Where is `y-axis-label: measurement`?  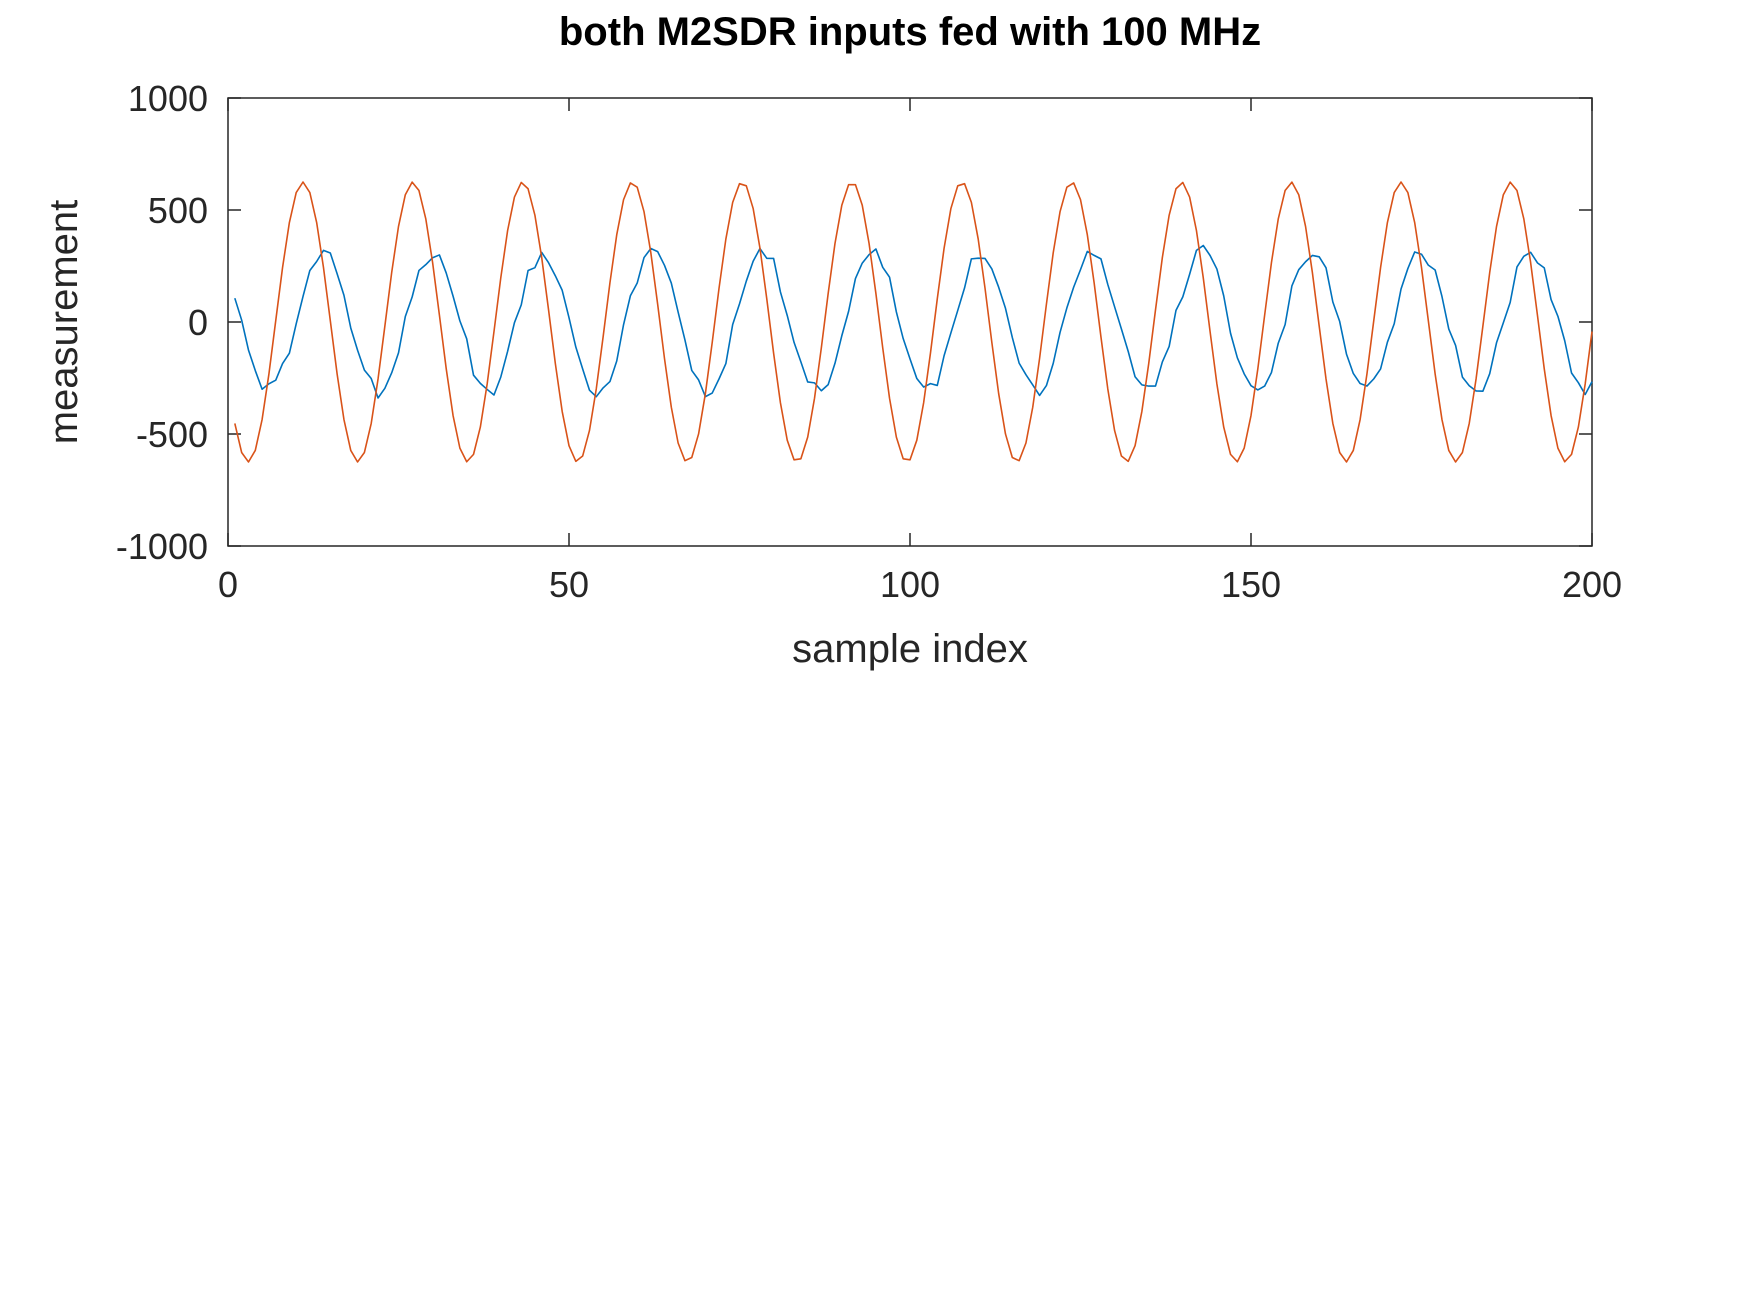
y-axis-label: measurement is located at coordinates (64, 322).